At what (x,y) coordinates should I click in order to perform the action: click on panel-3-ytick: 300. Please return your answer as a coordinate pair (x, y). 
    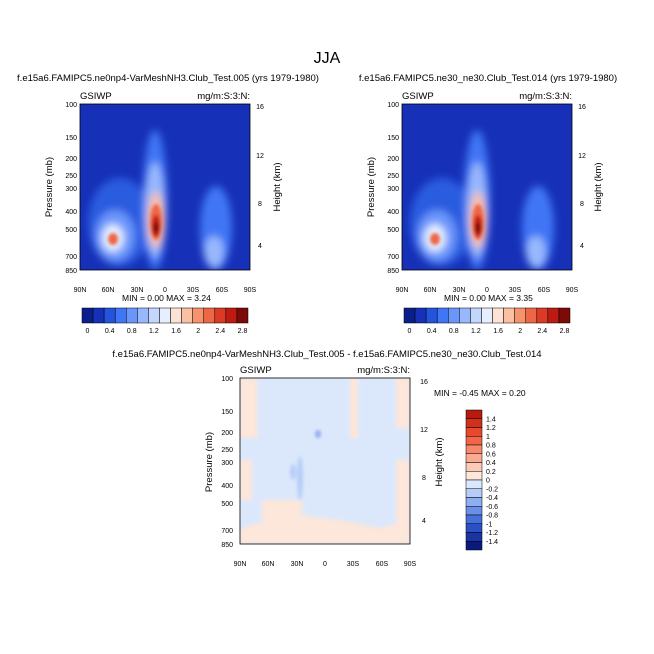
    Looking at the image, I should click on (227, 463).